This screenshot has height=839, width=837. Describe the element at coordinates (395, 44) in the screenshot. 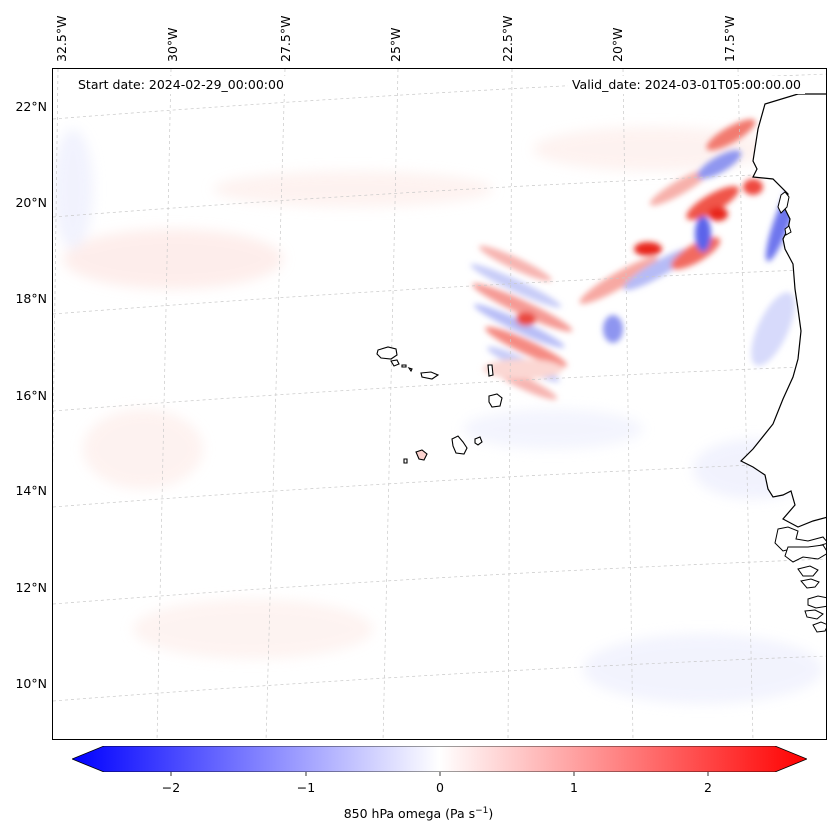

I see `lon-label: 25°W` at that location.